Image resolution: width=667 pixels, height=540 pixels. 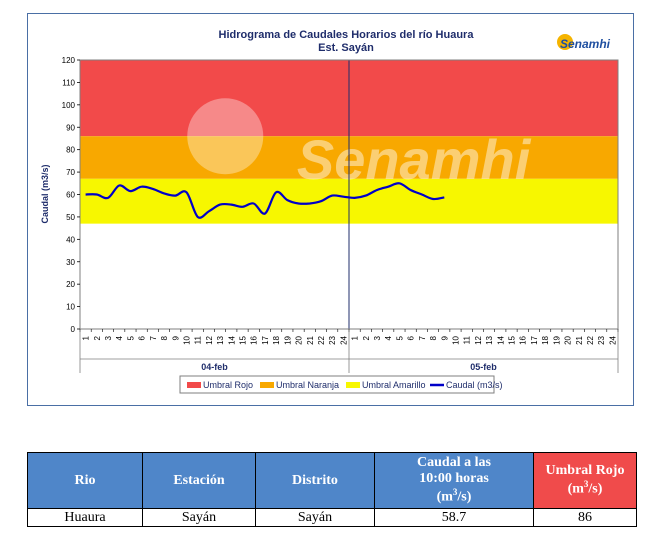 I want to click on y-tick-label: 0, so click(x=73, y=329).